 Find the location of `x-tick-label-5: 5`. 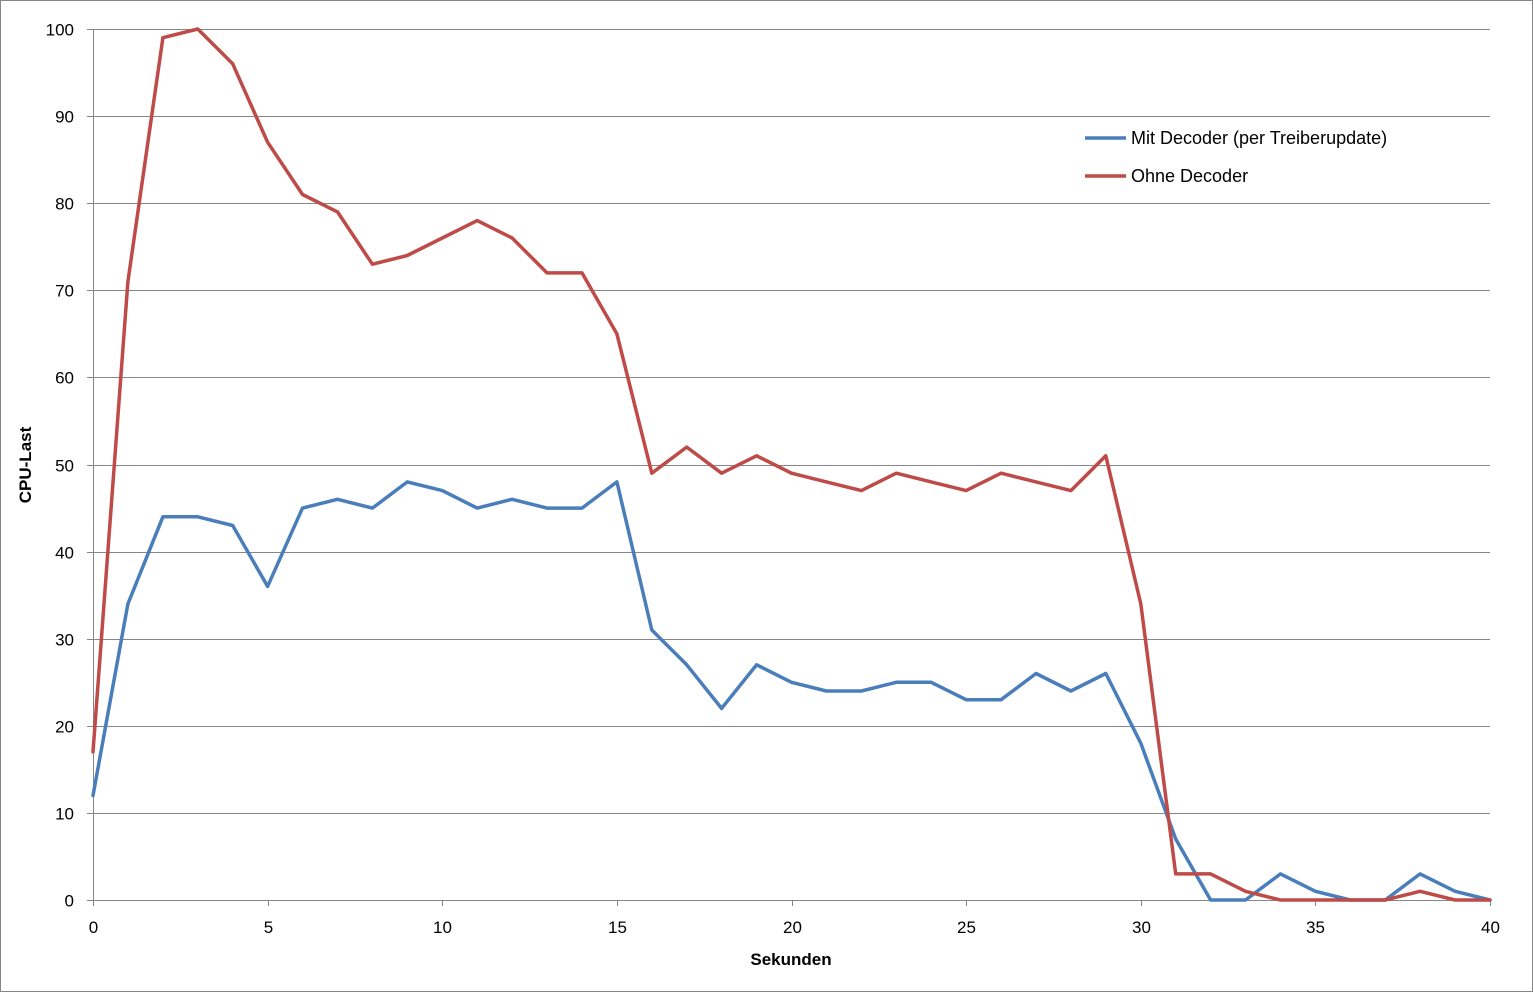

x-tick-label-5: 5 is located at coordinates (268, 927).